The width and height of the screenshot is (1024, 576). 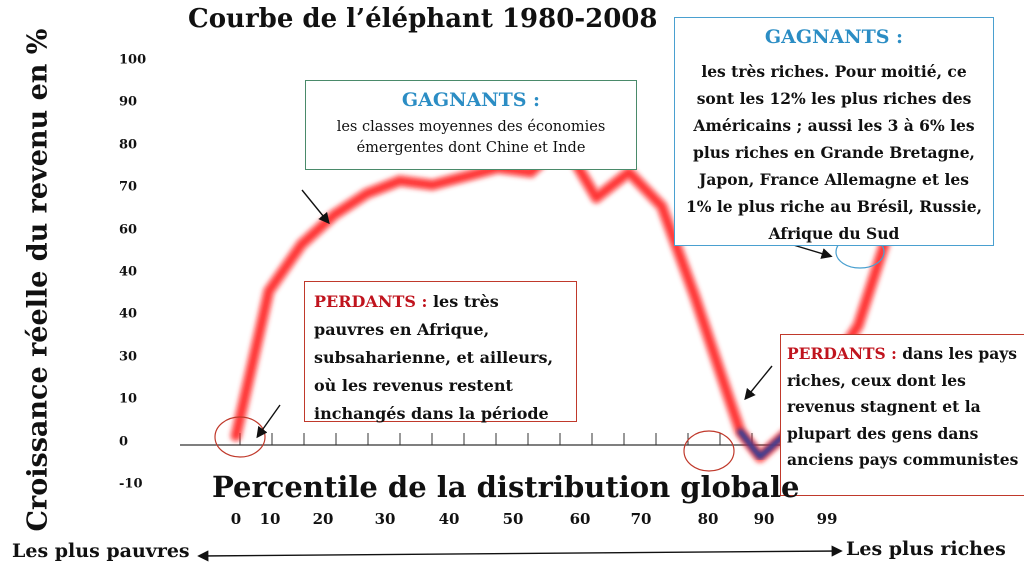 I want to click on y-tick-label: 70, so click(x=128, y=187).